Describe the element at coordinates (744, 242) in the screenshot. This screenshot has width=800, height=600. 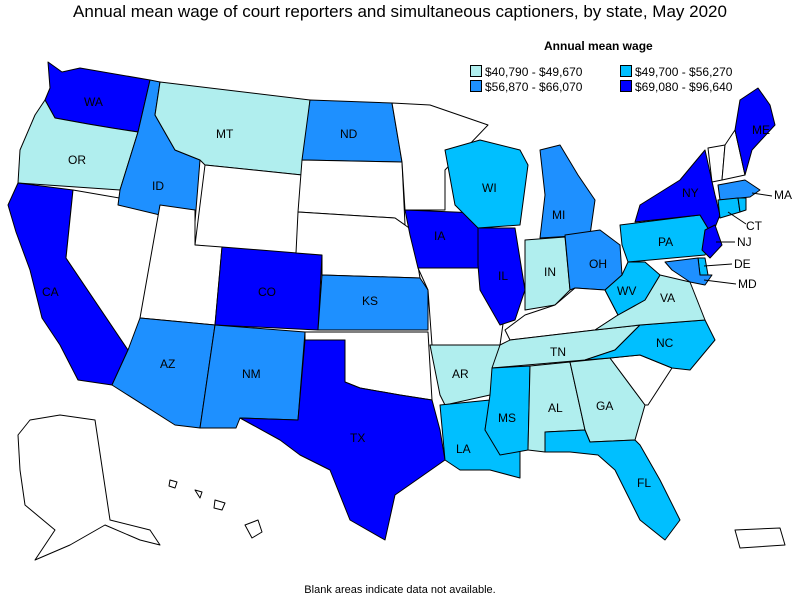
I see `state-label-NJ: NJ` at that location.